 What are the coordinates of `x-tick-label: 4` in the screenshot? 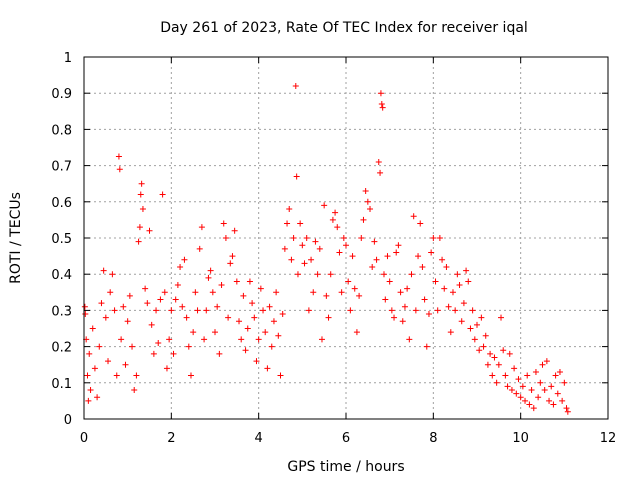 It's located at (259, 438).